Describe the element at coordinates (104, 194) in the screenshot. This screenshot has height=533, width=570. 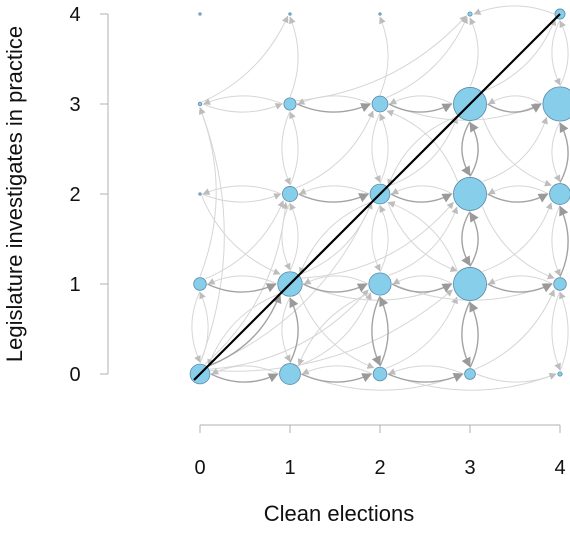
I see `y-tick-marks` at that location.